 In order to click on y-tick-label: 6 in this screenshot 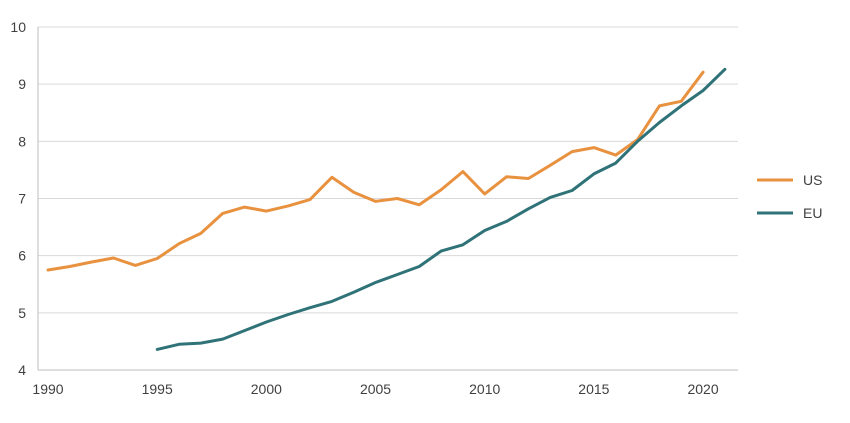, I will do `click(22, 256)`.